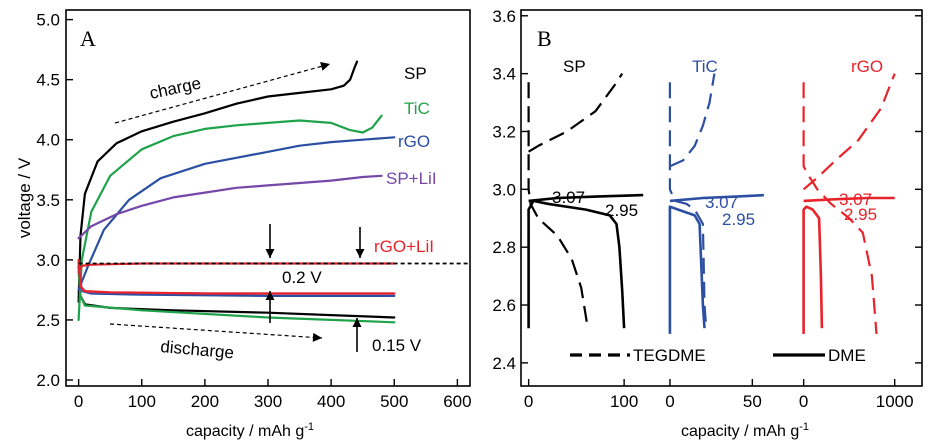  What do you see at coordinates (752, 401) in the screenshot?
I see `x-tick-label-b: 50` at bounding box center [752, 401].